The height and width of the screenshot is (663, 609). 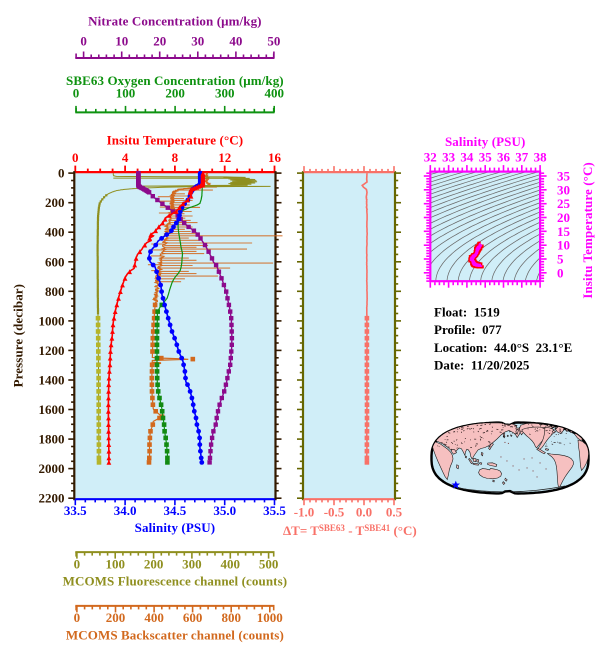 I want to click on svg-text: 25, so click(x=564, y=203).